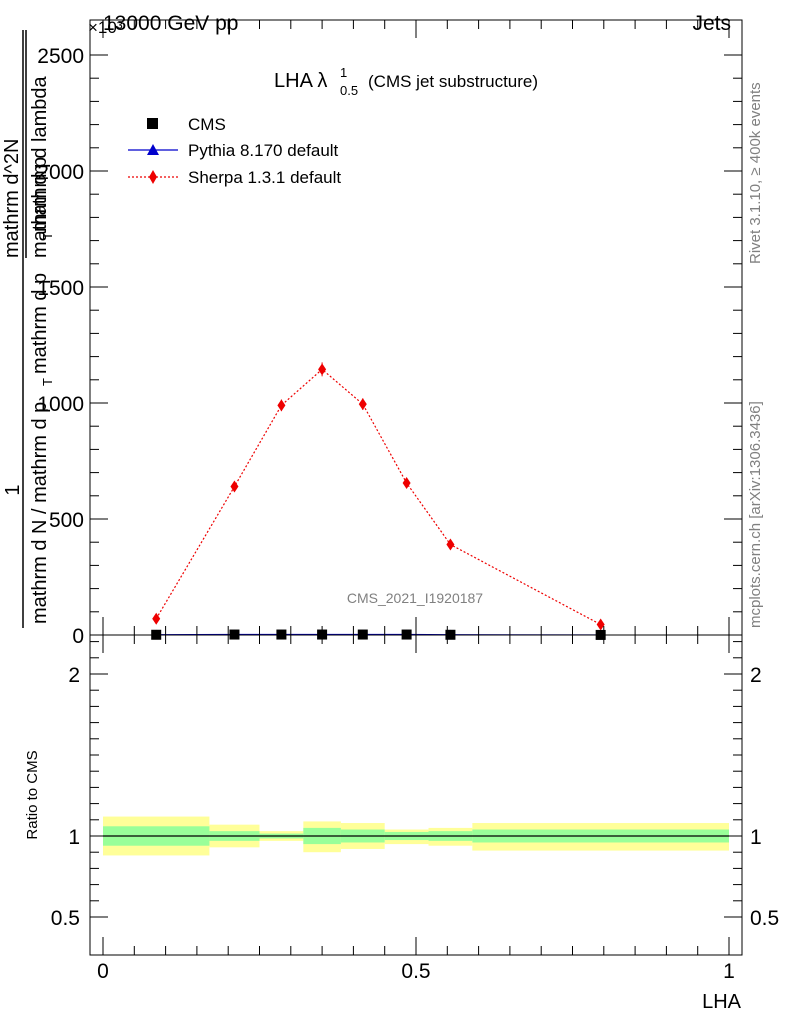 This screenshot has height=1024, width=786. What do you see at coordinates (453, 81) in the screenshot?
I see `title-rest: (CMS jet substructure)` at bounding box center [453, 81].